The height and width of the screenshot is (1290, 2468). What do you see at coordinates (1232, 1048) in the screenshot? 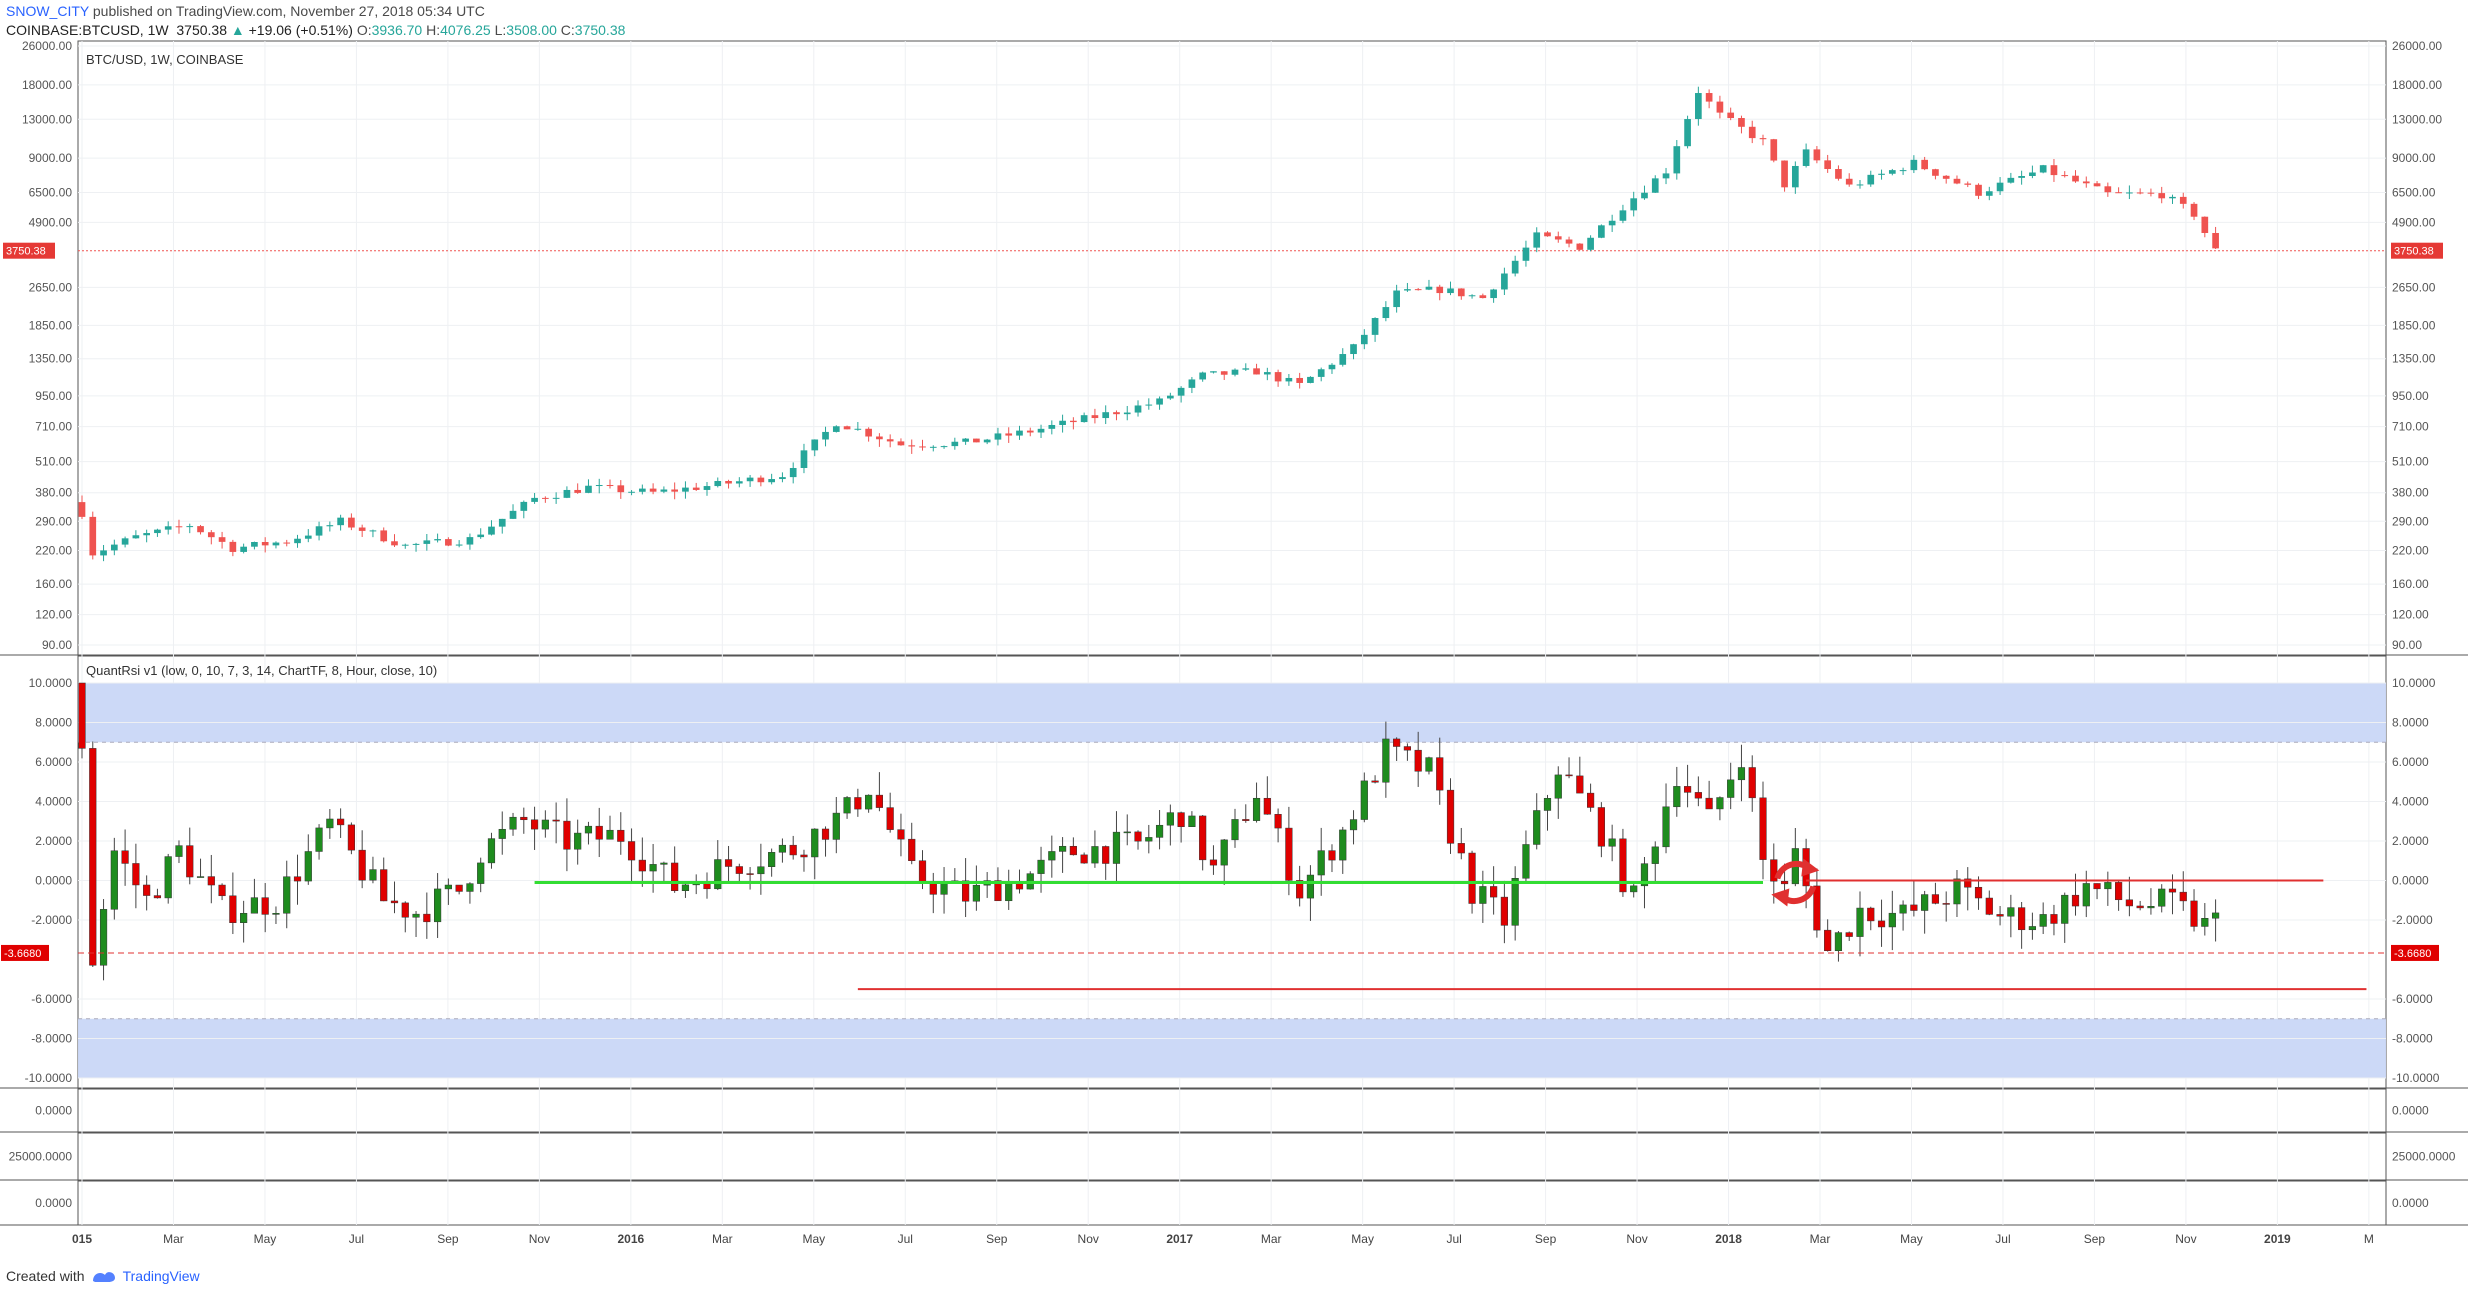
I see `oversold-zone` at bounding box center [1232, 1048].